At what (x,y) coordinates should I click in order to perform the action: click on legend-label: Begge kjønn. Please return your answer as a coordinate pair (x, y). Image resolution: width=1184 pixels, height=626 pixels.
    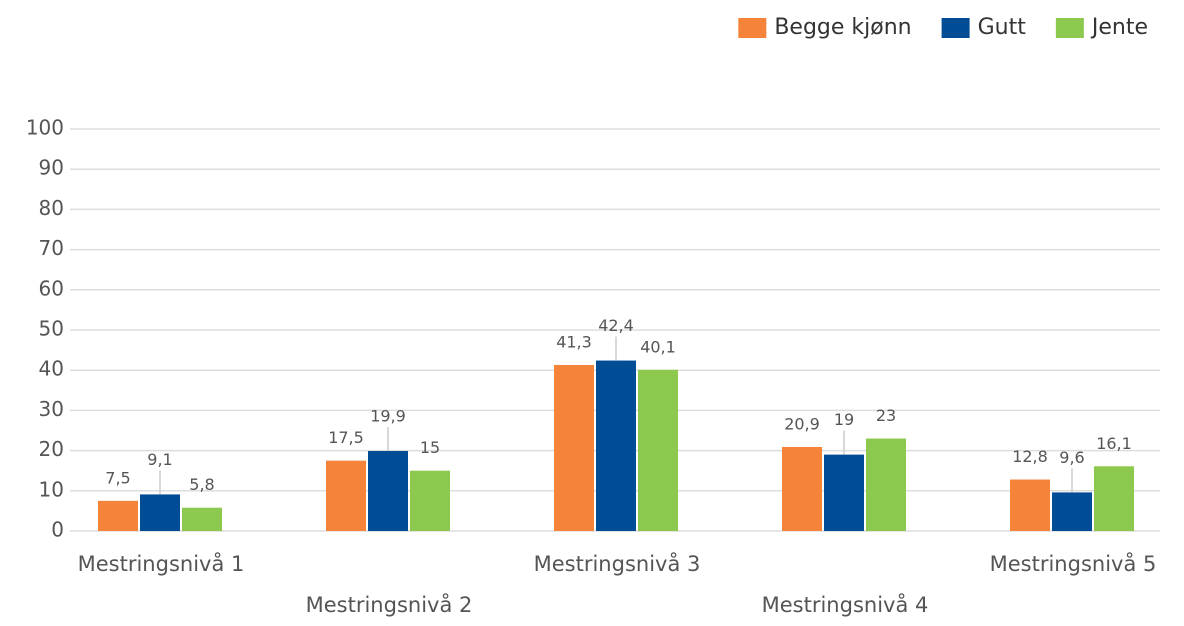
    Looking at the image, I should click on (842, 27).